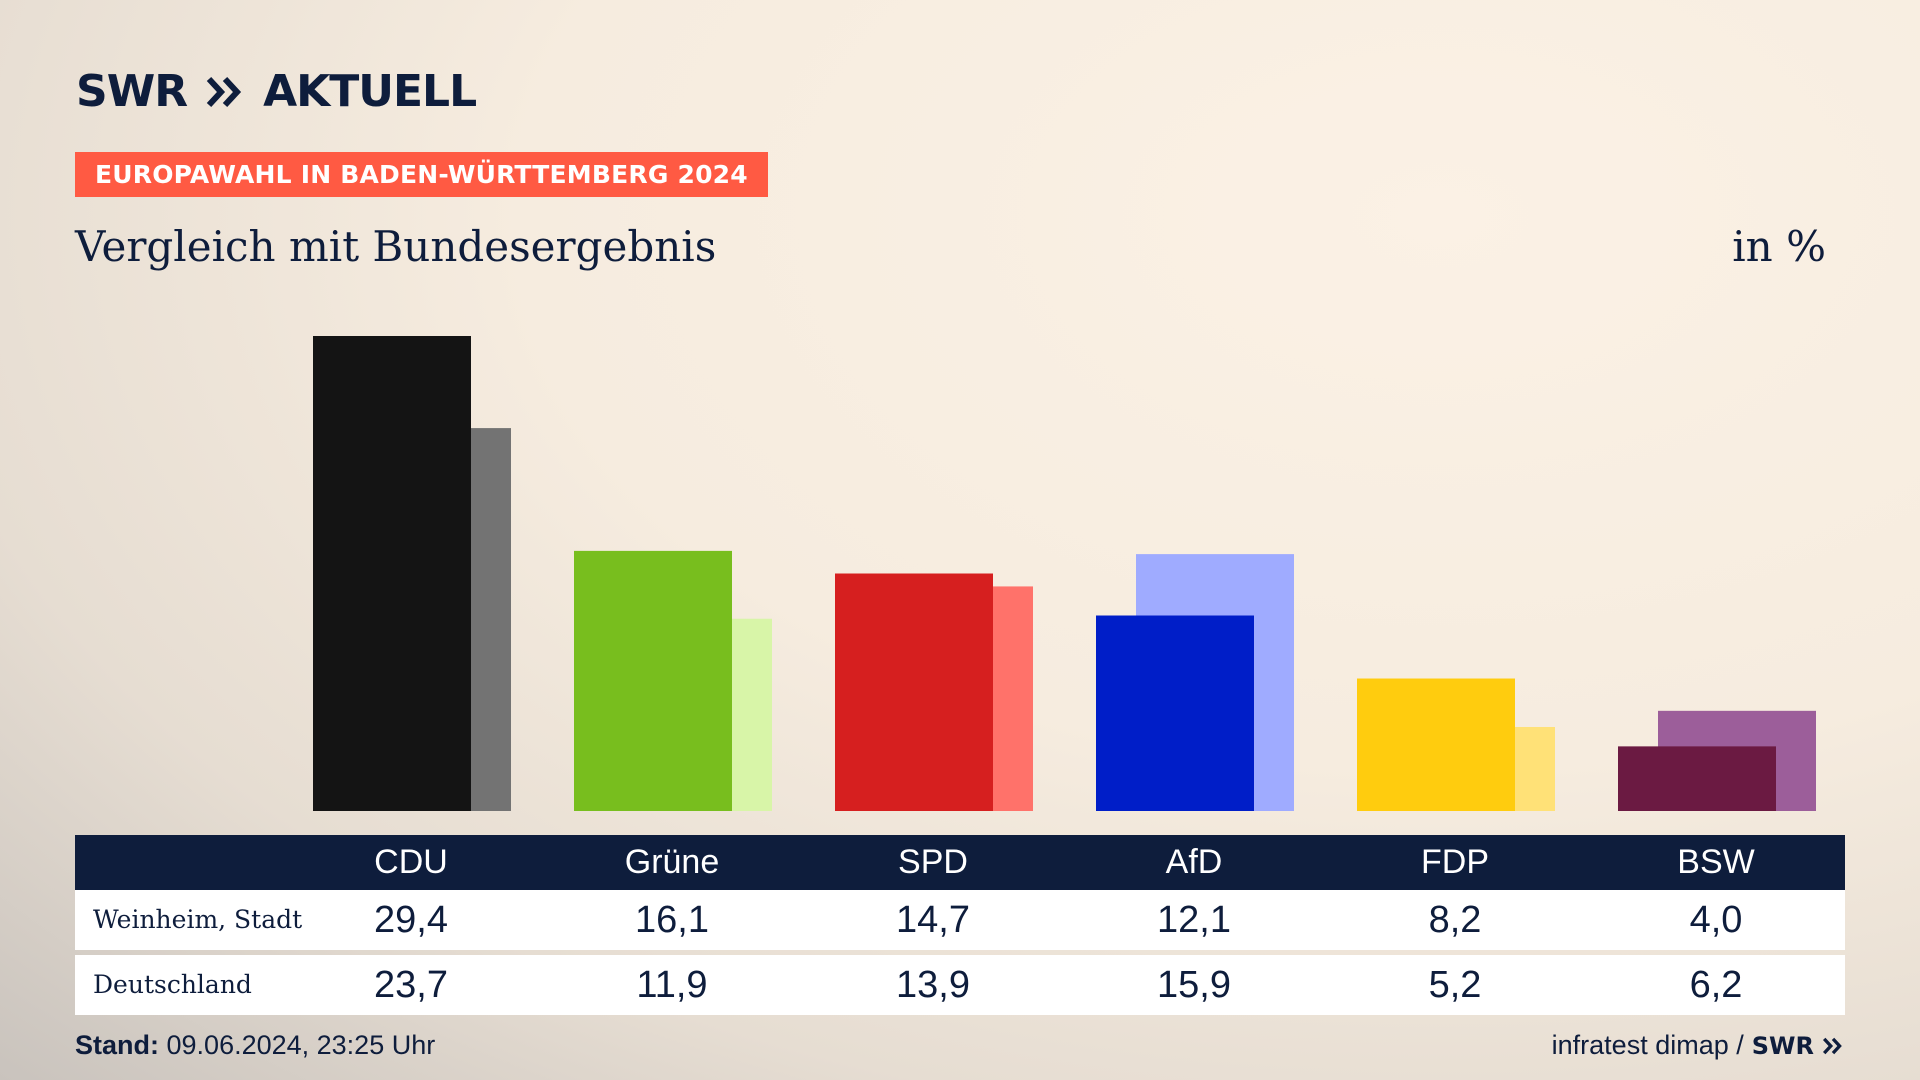  I want to click on column-header-spd: SPD, so click(933, 862).